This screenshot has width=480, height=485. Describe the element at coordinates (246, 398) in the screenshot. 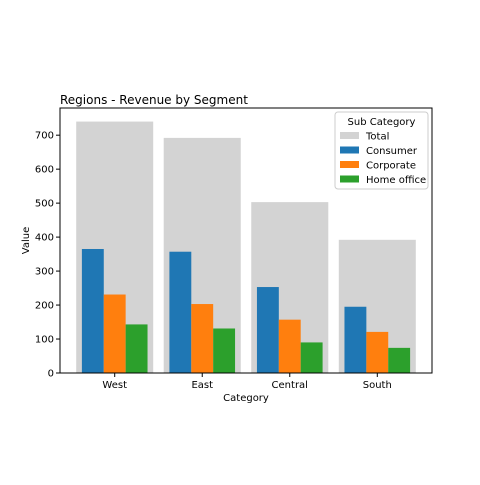

I see `x-axis-label: Category` at that location.